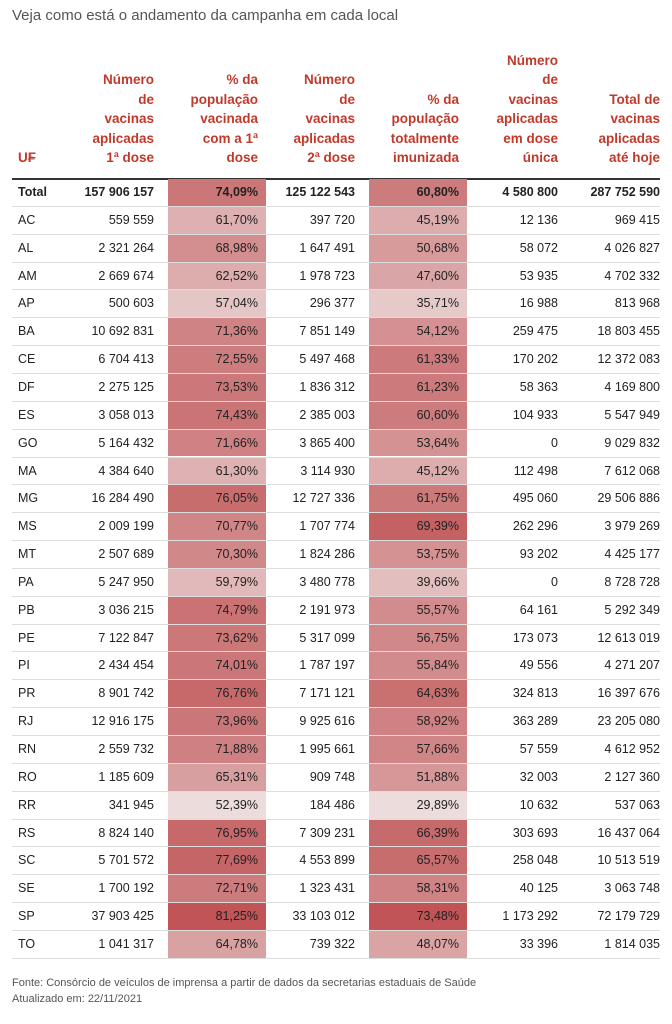 This screenshot has width=672, height=1024. Describe the element at coordinates (230, 138) in the screenshot. I see `column-header: com a 1ª` at that location.